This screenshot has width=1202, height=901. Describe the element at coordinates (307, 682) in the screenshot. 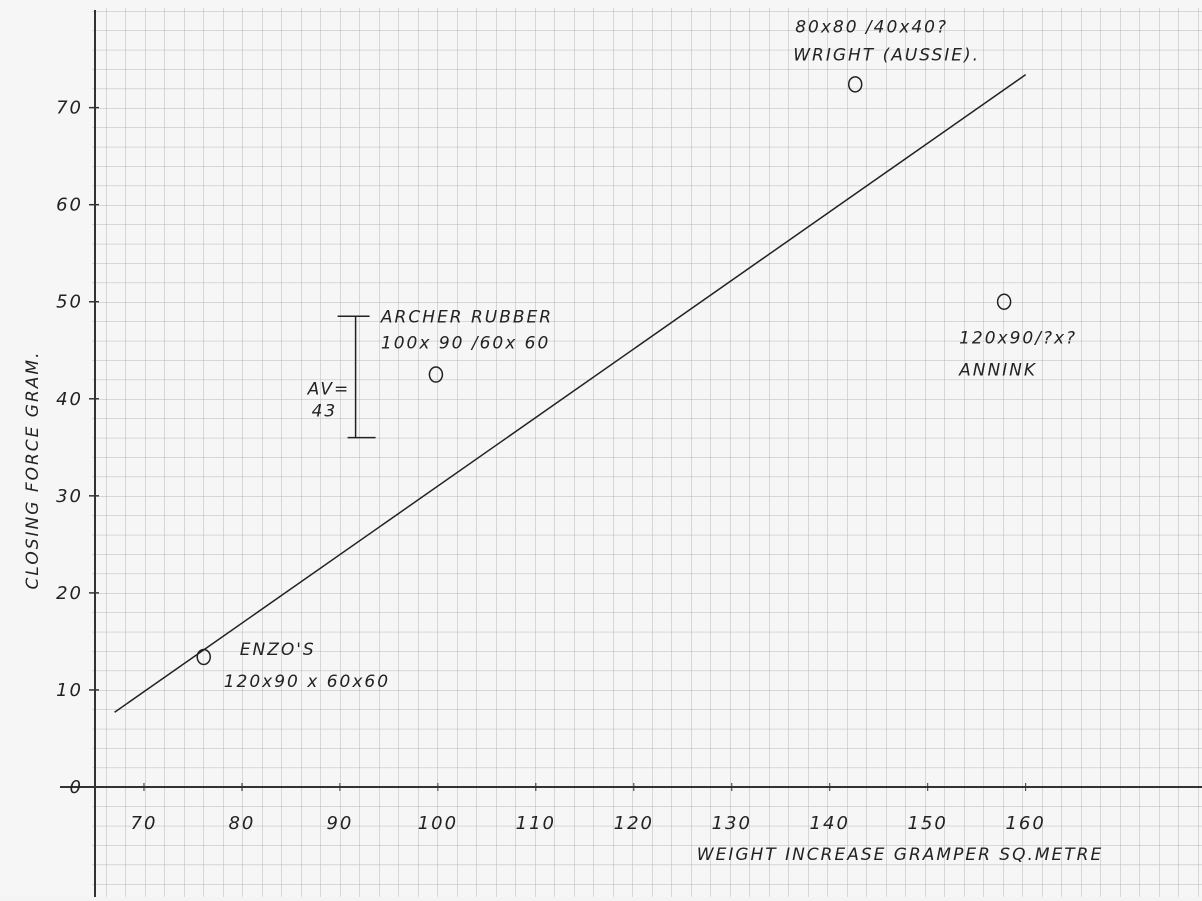

I see `point-label: 120x90 x 60x60` at that location.